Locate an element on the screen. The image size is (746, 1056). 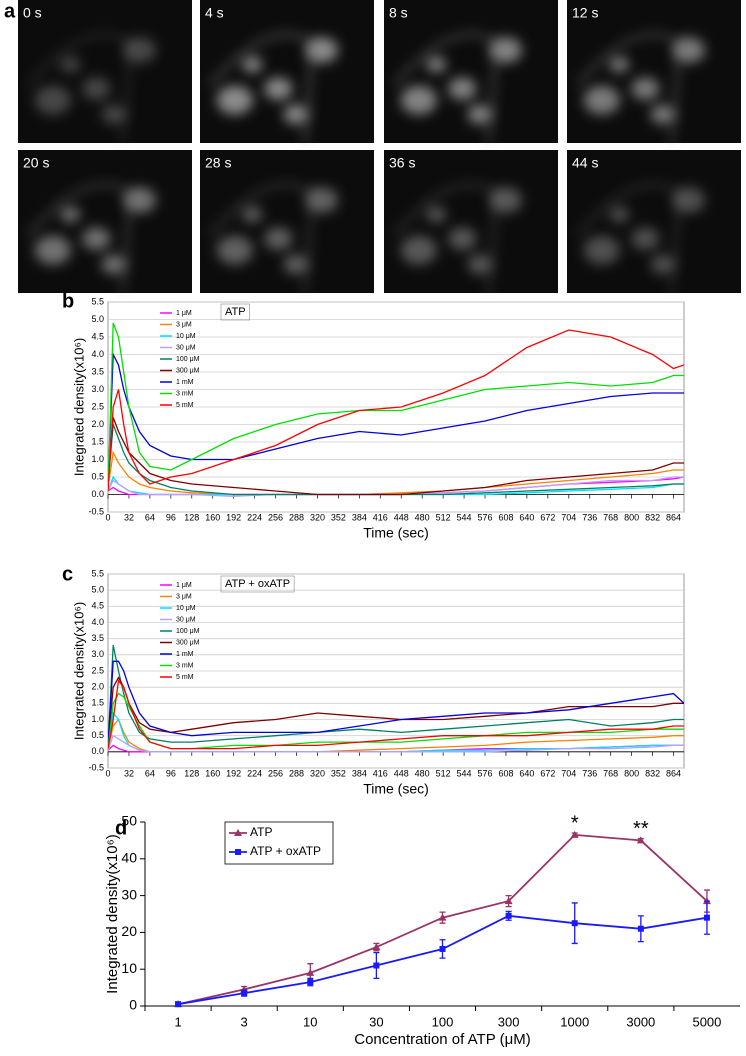
x-tick-label: 10 is located at coordinates (310, 1021).